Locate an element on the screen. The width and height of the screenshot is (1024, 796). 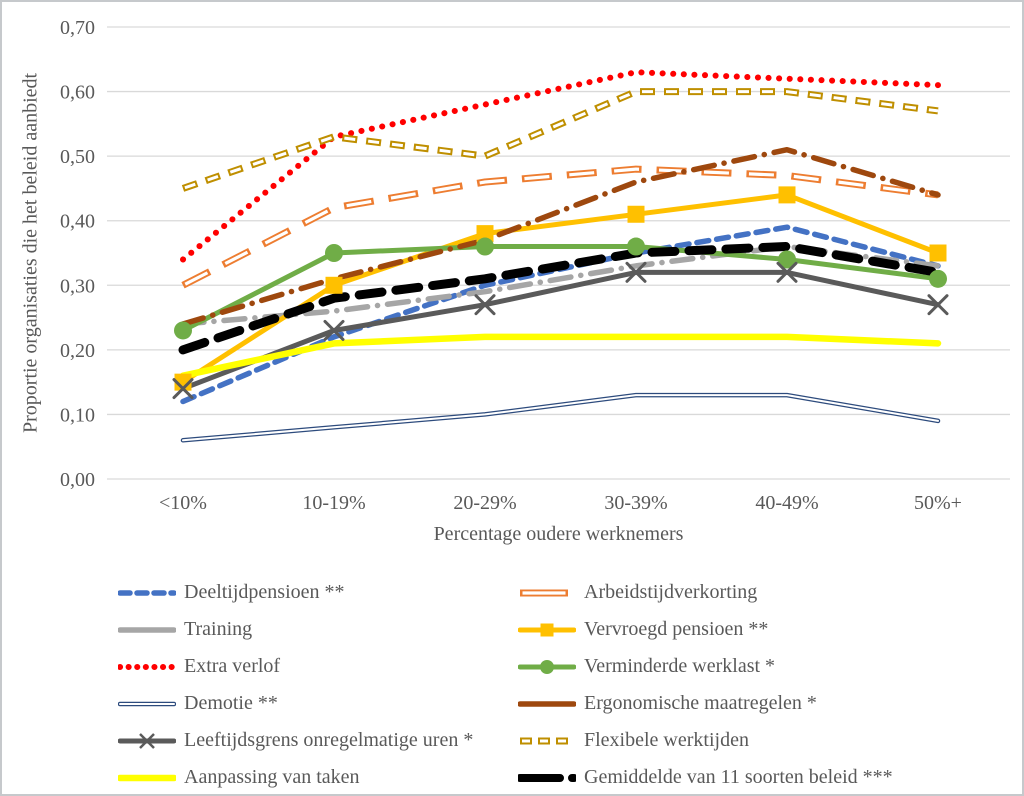
y-tick-label: 0,00 is located at coordinates (77, 480).